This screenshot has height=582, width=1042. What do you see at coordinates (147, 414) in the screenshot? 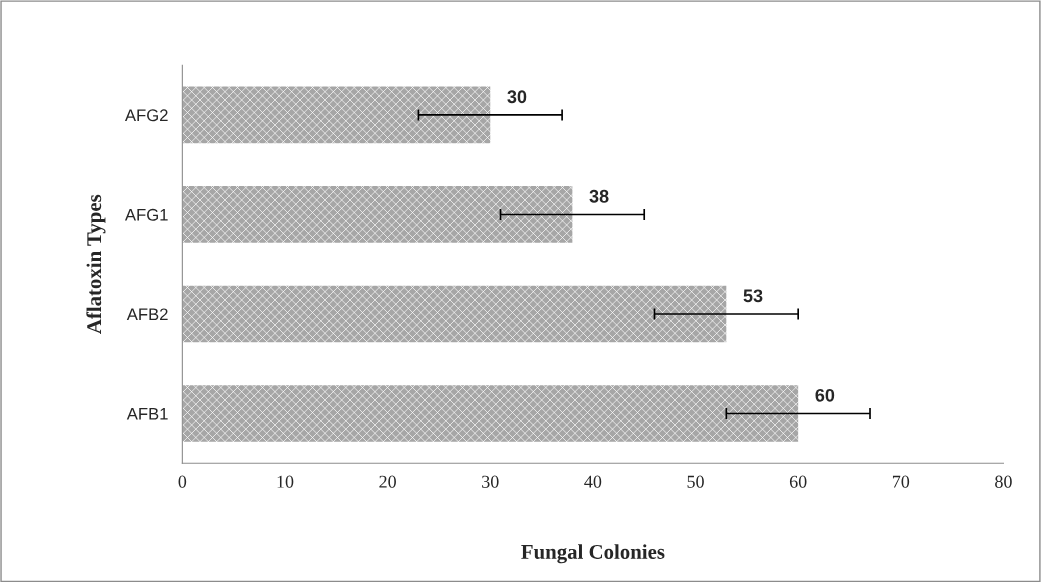
I see `y-tick-label: AFB1` at bounding box center [147, 414].